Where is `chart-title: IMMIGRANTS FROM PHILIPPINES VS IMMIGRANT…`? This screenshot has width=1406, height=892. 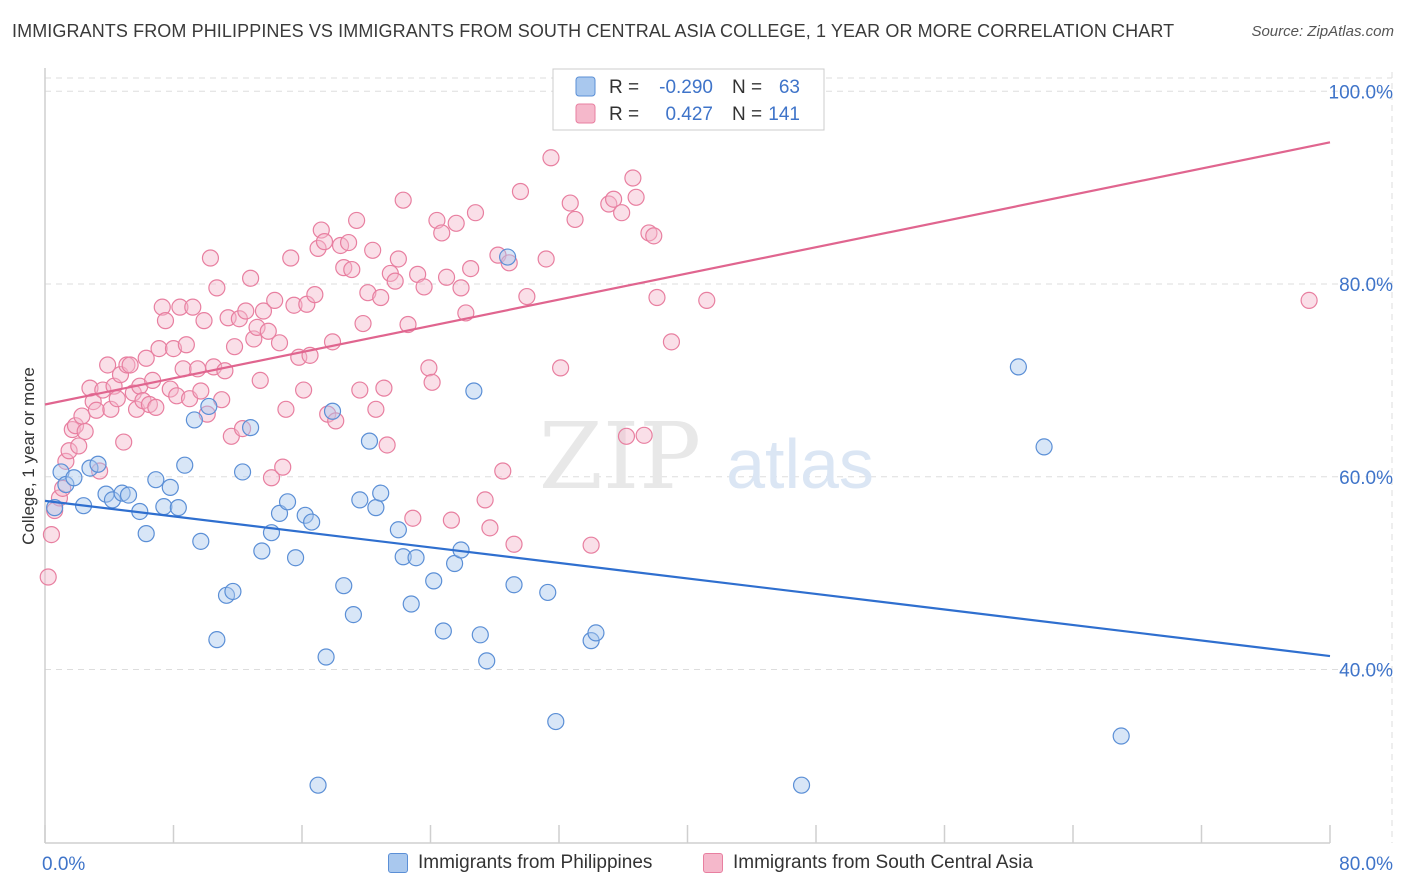
chart-title: IMMIGRANTS FROM PHILIPPINES VS IMMIGRANT… is located at coordinates (593, 31).